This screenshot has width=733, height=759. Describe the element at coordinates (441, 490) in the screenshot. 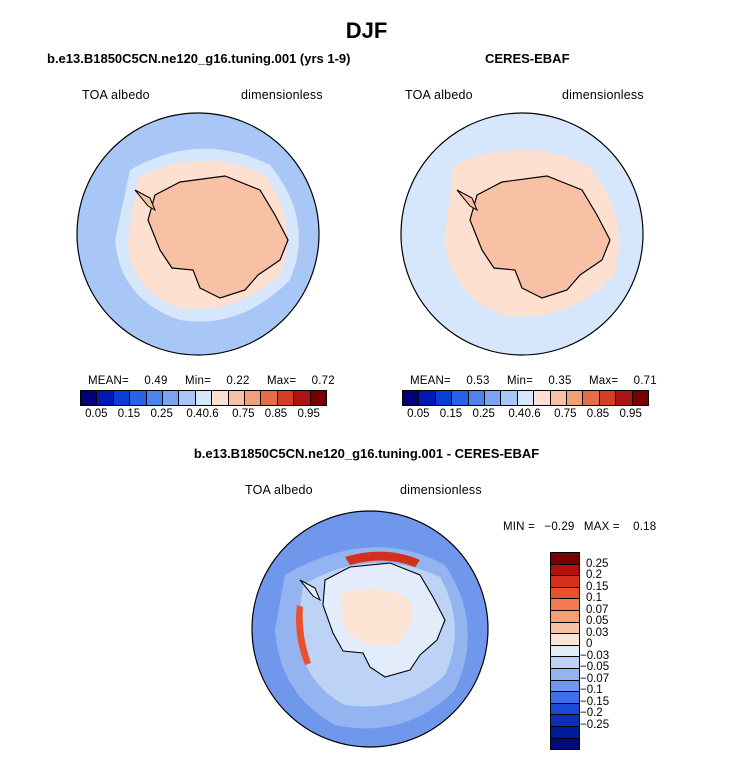

I see `panel3-right-label: dimensionless` at that location.